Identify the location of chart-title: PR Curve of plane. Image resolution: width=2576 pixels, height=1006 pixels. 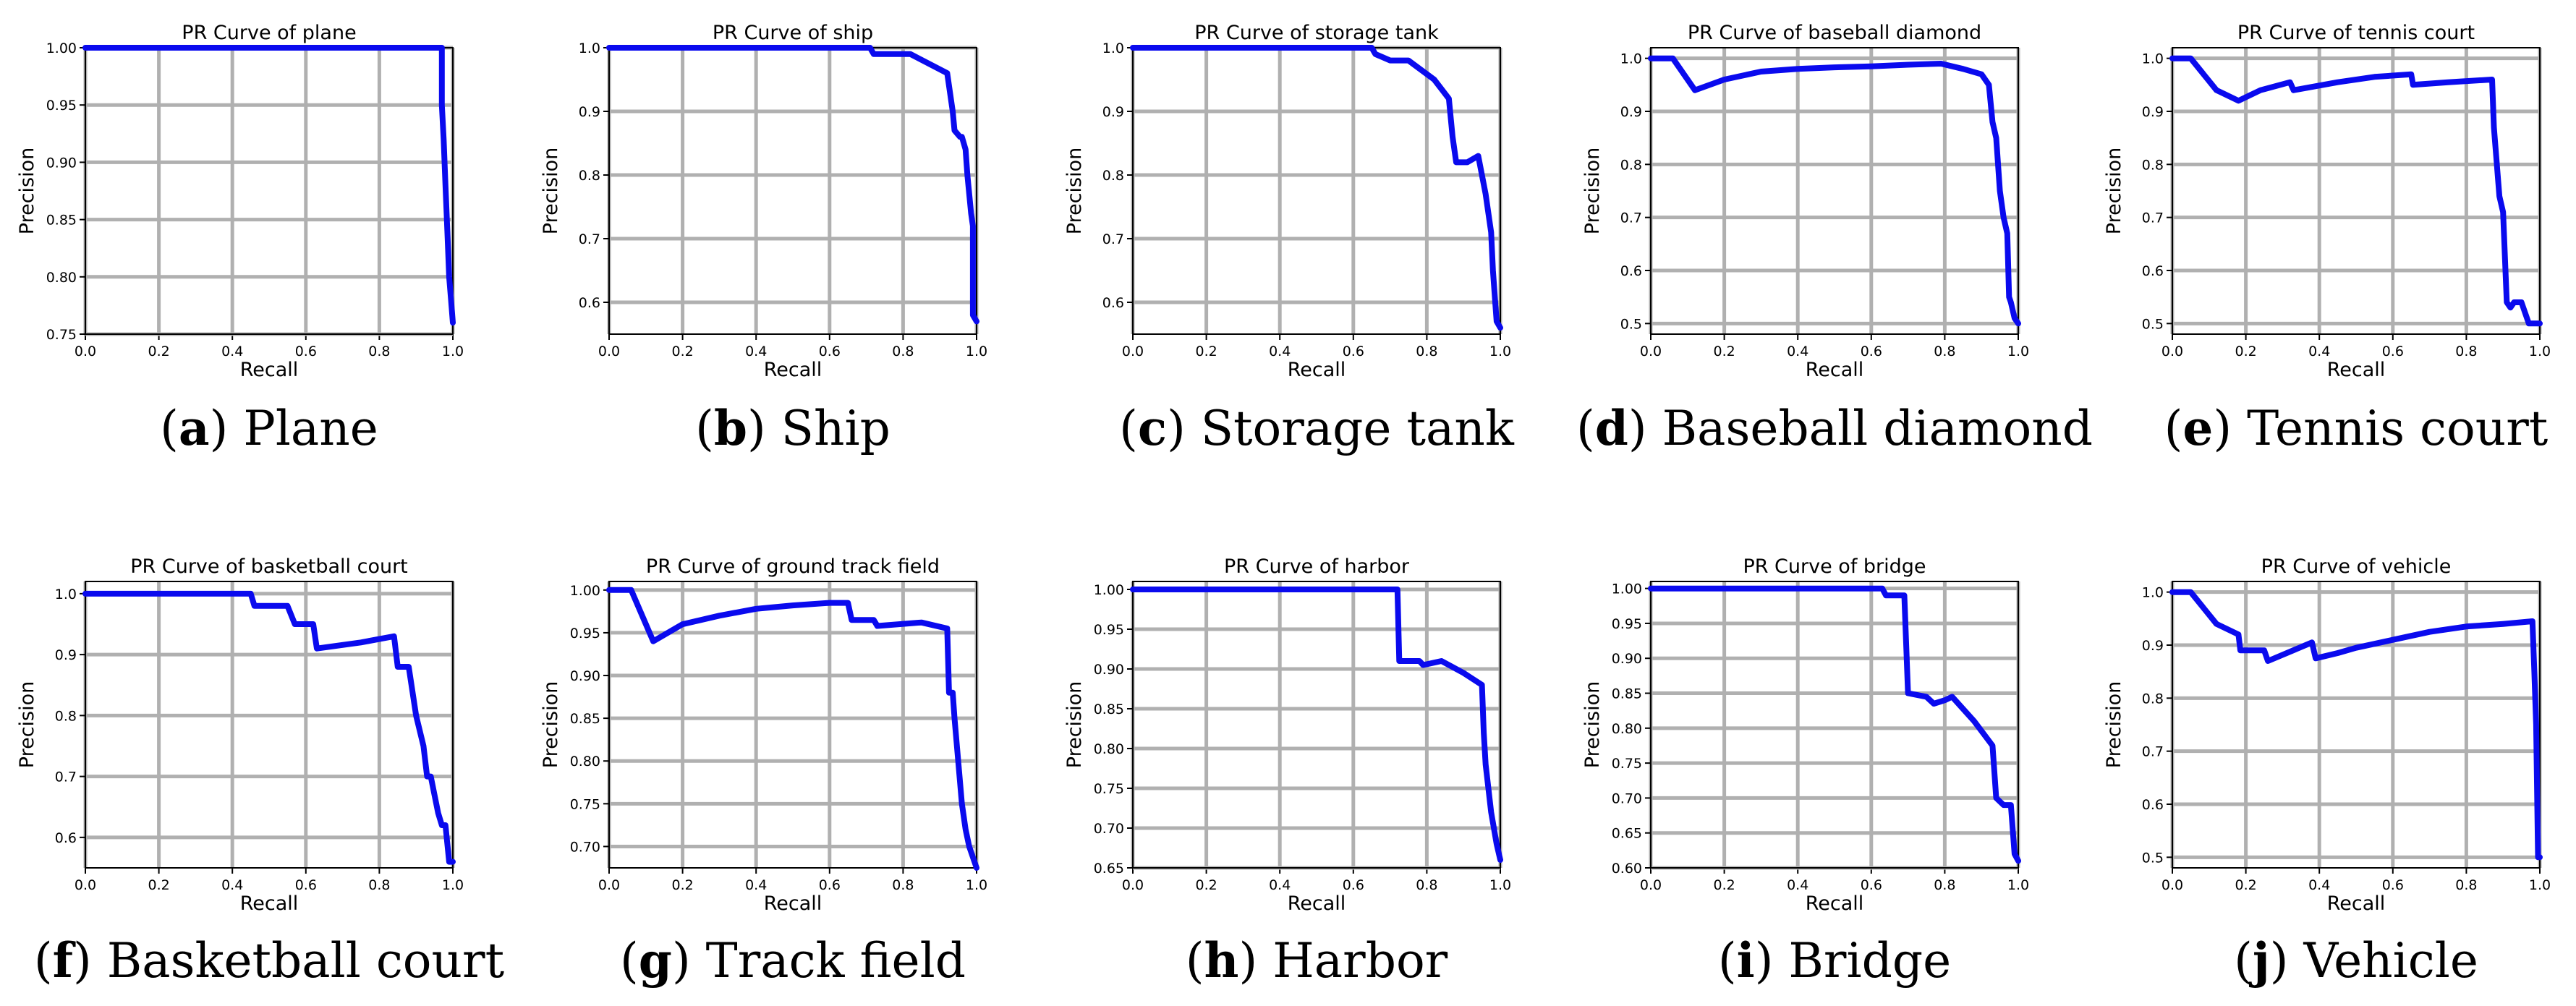
(269, 33).